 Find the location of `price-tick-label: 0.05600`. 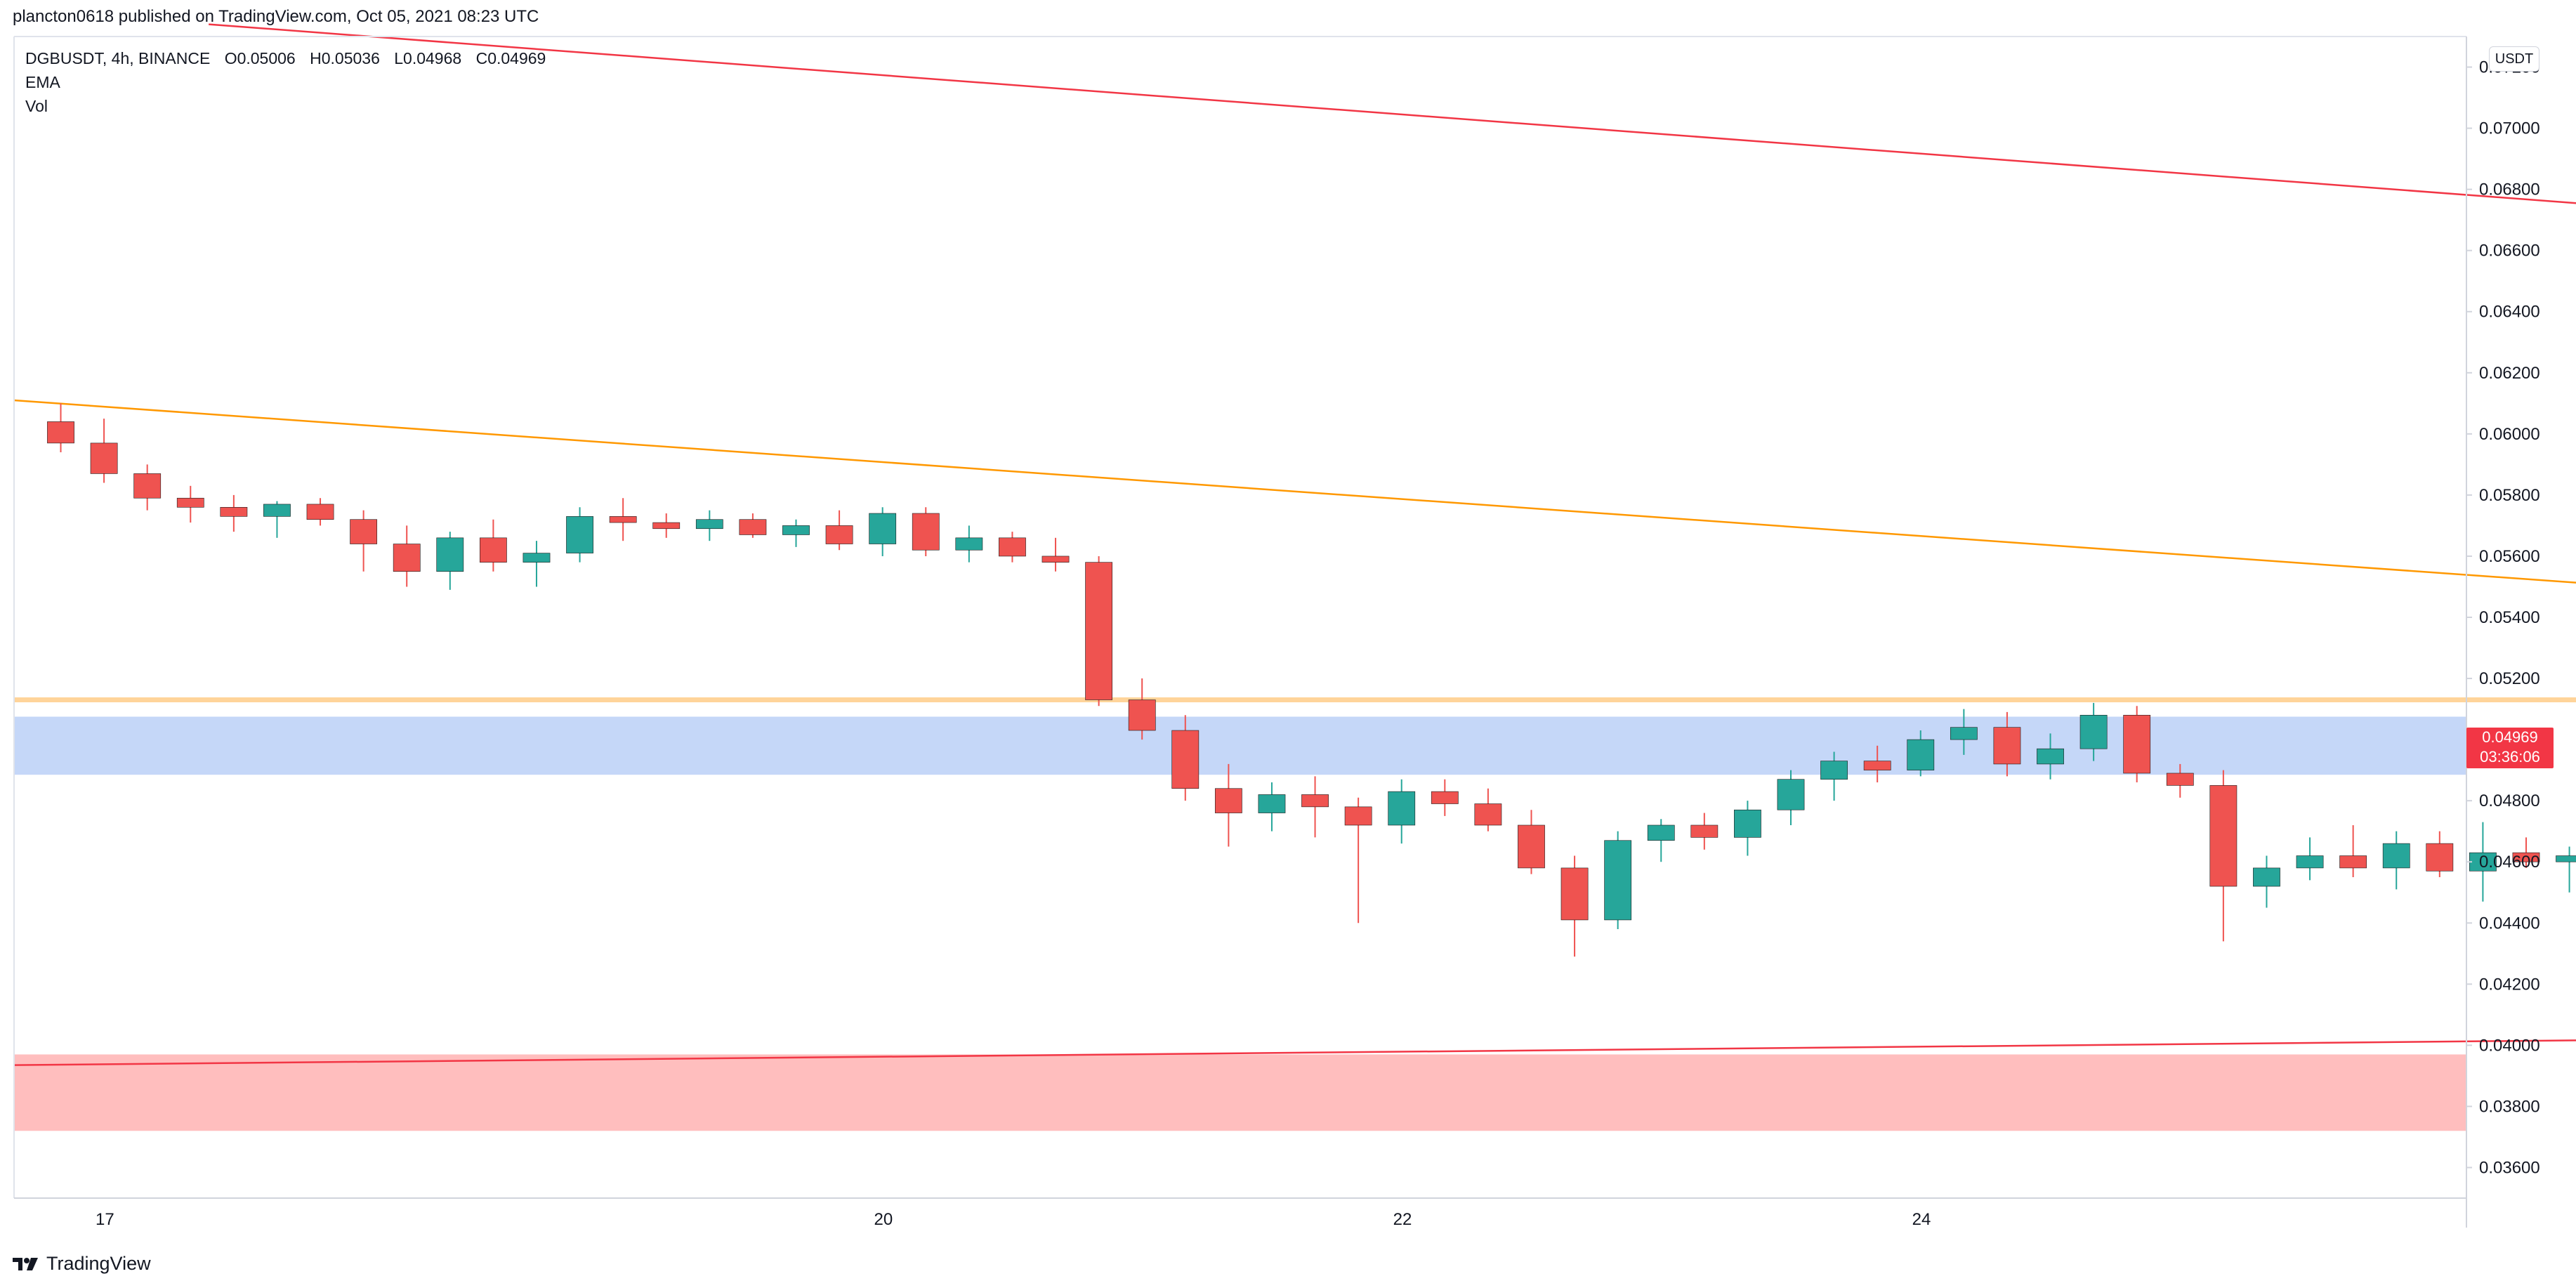

price-tick-label: 0.05600 is located at coordinates (2509, 556).